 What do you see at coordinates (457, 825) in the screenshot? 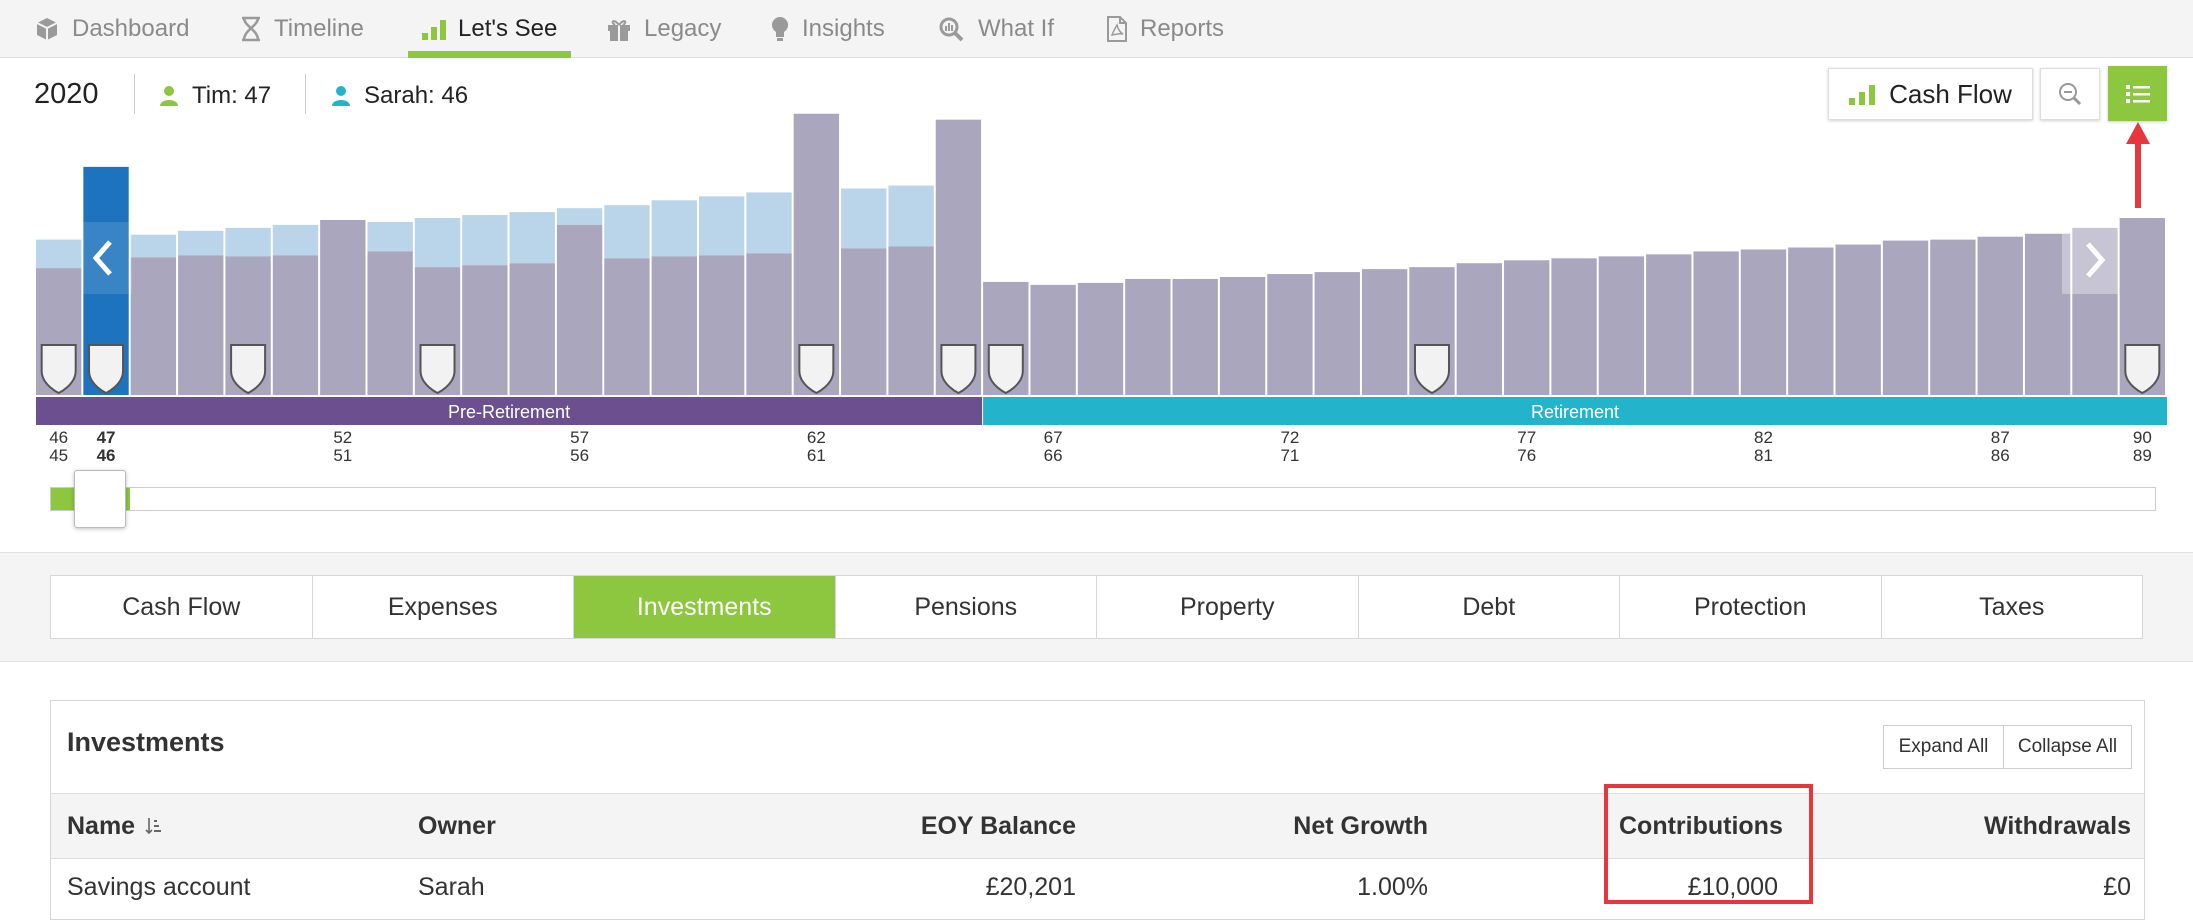
I see `column-header-owner: Owner` at bounding box center [457, 825].